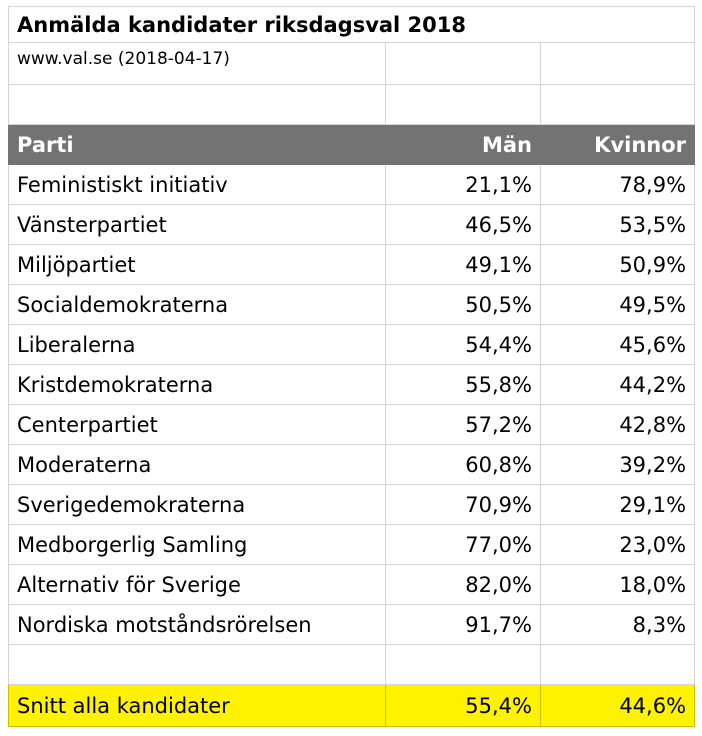 The height and width of the screenshot is (736, 702). What do you see at coordinates (617, 344) in the screenshot?
I see `women-share-cell: 45,6%` at bounding box center [617, 344].